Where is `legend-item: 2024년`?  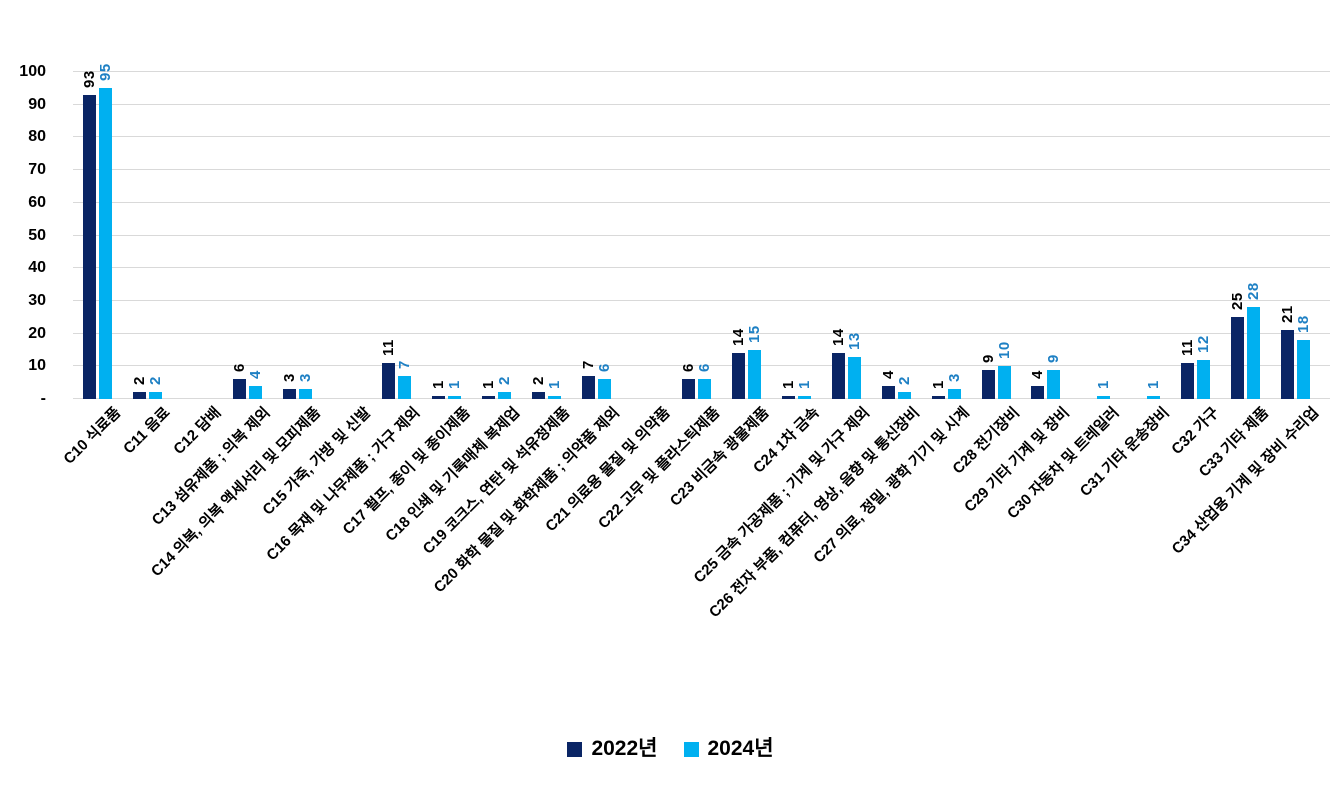 legend-item: 2024년 is located at coordinates (728, 749).